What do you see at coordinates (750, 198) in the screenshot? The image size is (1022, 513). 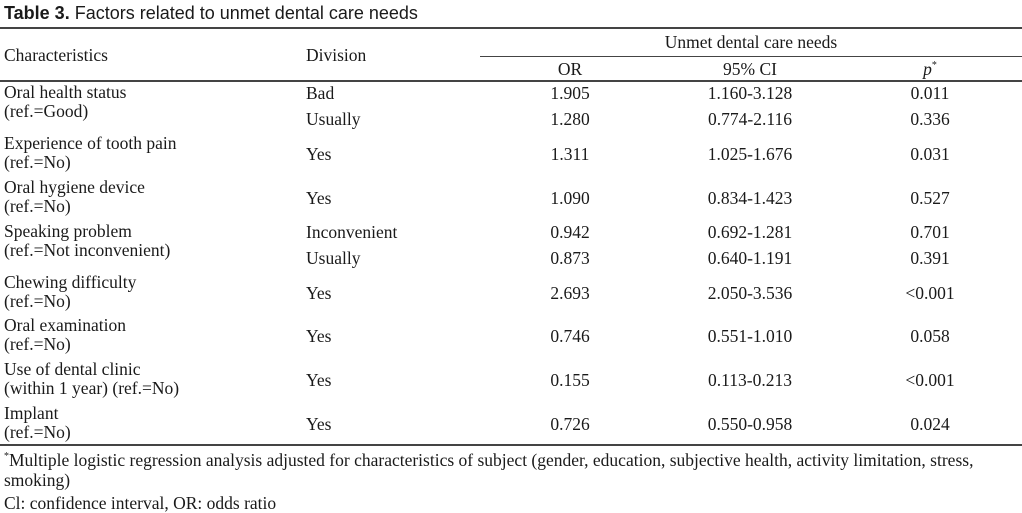 I see `row-ci: 0.834-1.423` at bounding box center [750, 198].